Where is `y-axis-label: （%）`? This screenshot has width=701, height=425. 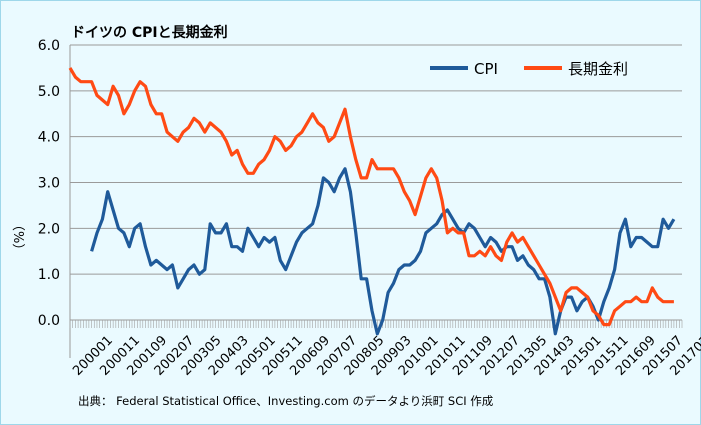 y-axis-label: （%） is located at coordinates (17, 237).